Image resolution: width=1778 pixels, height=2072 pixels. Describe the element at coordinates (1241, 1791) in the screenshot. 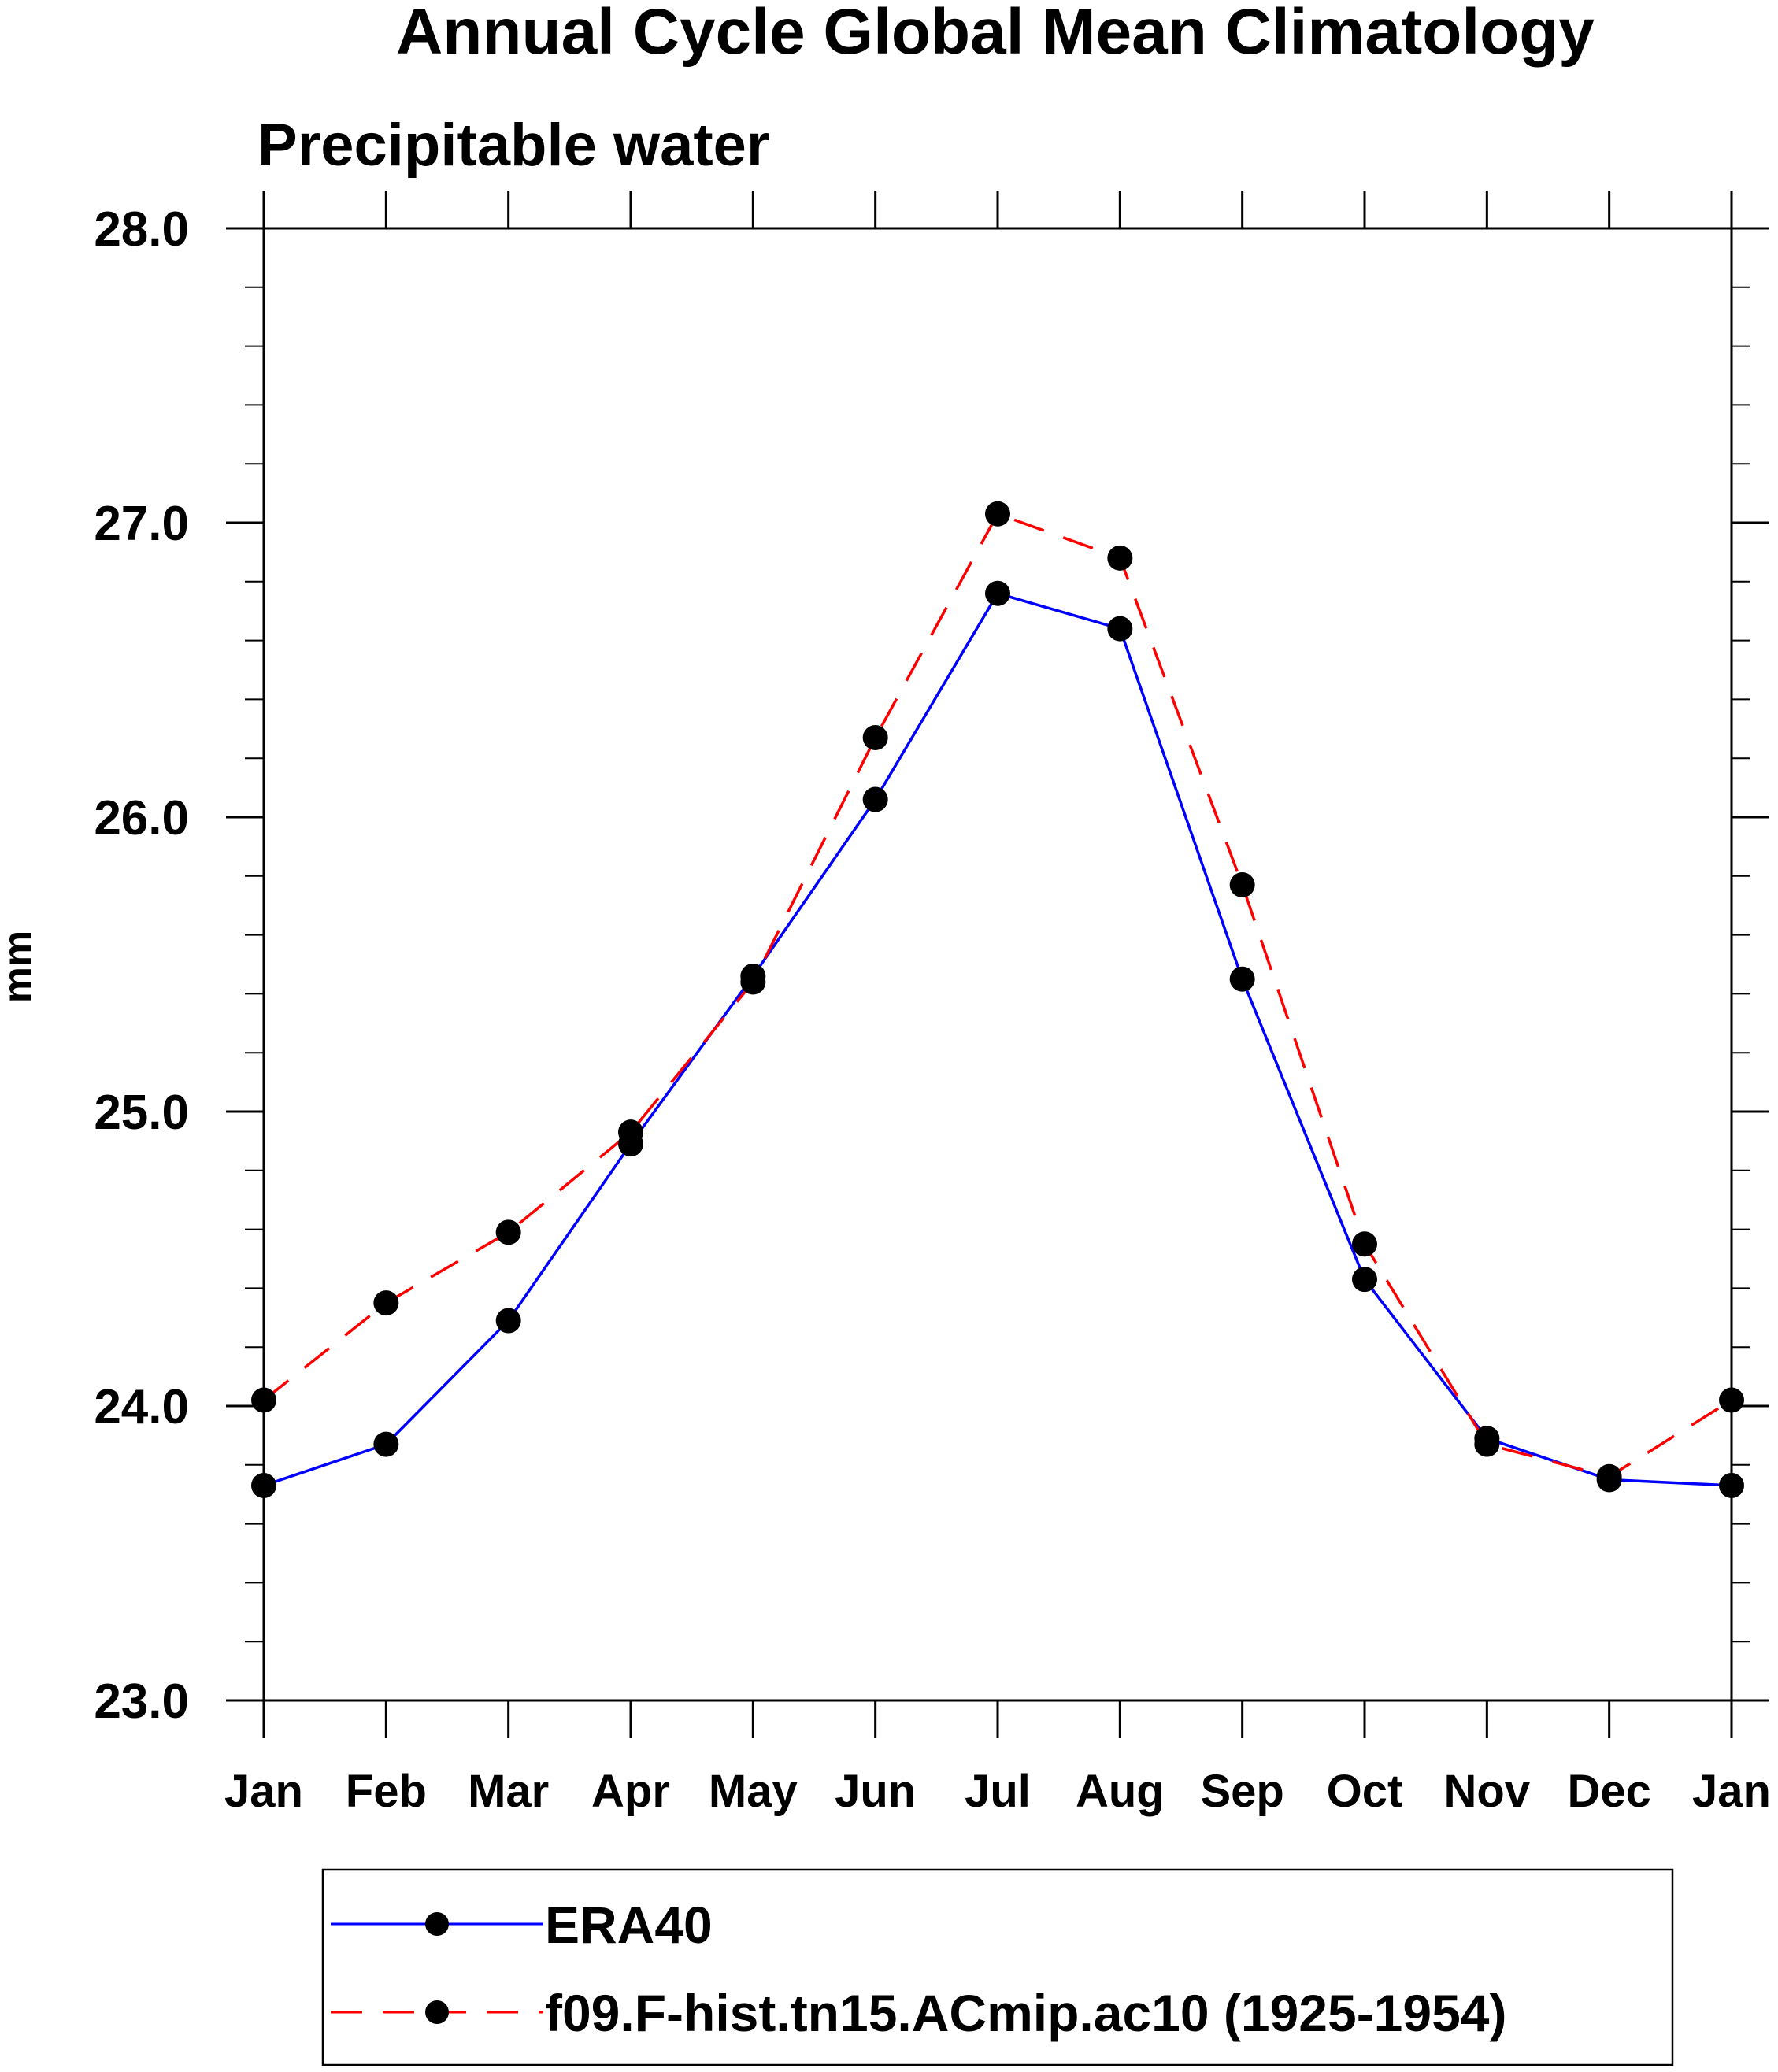

I see `x-tick-label: Sep` at that location.